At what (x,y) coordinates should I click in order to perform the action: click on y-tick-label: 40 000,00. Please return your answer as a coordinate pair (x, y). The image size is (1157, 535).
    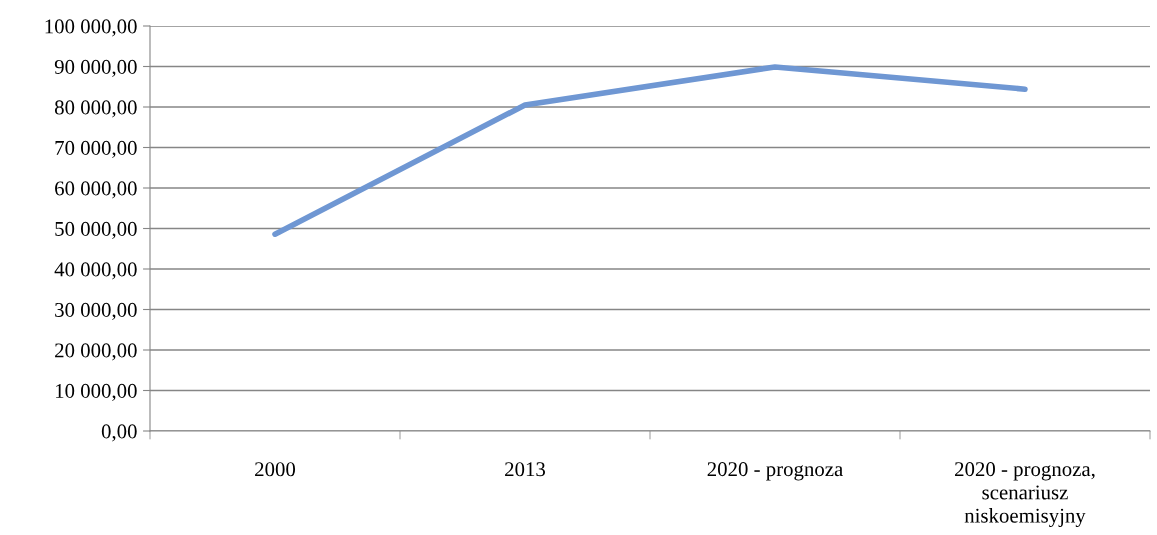
    Looking at the image, I should click on (95, 271).